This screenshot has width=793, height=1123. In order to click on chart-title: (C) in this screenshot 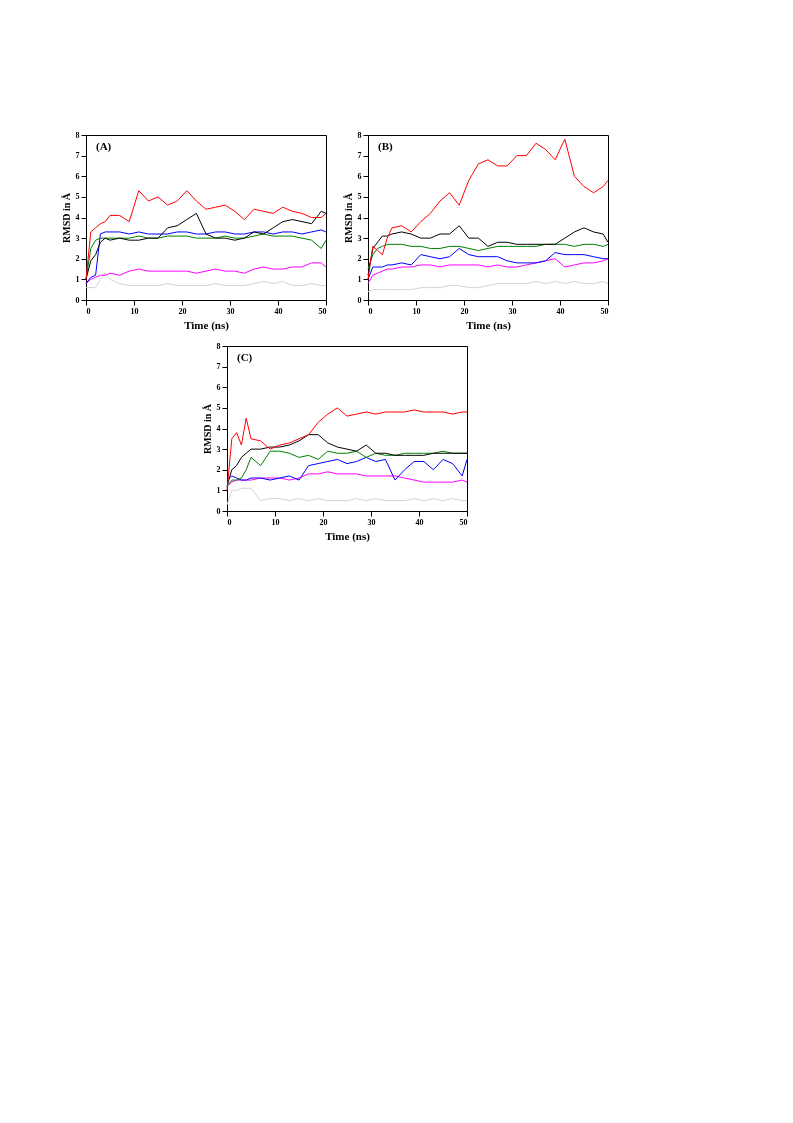, I will do `click(245, 357)`.